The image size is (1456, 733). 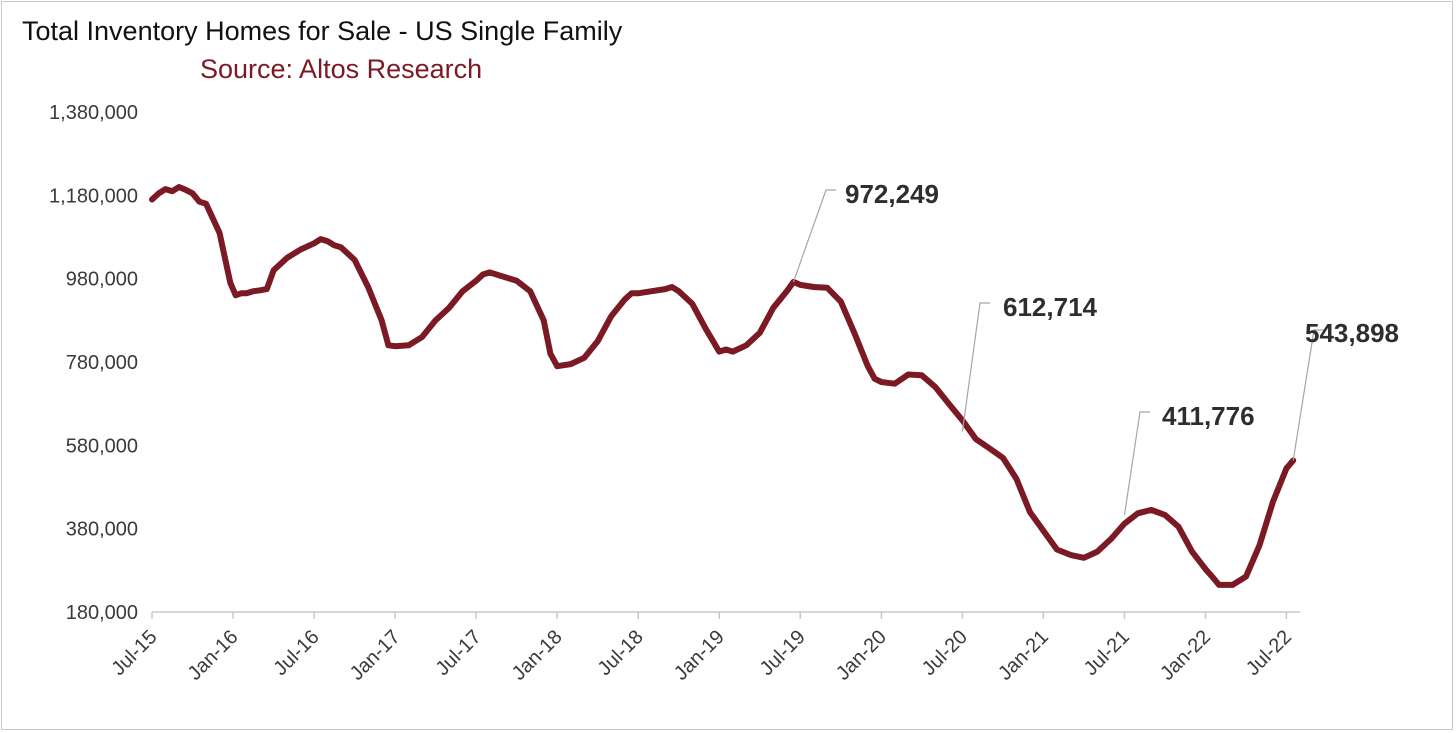 I want to click on y-tick-label: 980,000, so click(x=102, y=280).